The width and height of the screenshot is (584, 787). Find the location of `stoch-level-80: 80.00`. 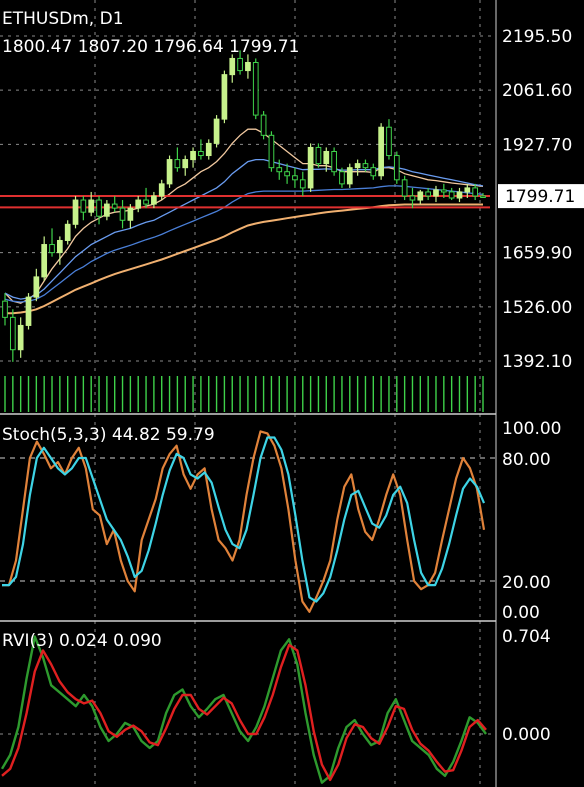

stoch-level-80: 80.00 is located at coordinates (526, 460).